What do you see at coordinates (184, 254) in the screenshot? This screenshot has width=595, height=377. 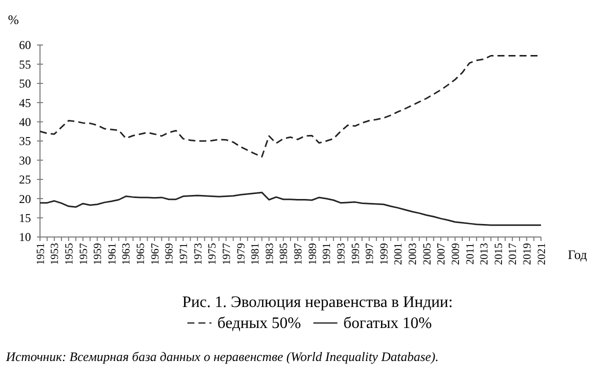 I see `x-tick-label: 1971` at bounding box center [184, 254].